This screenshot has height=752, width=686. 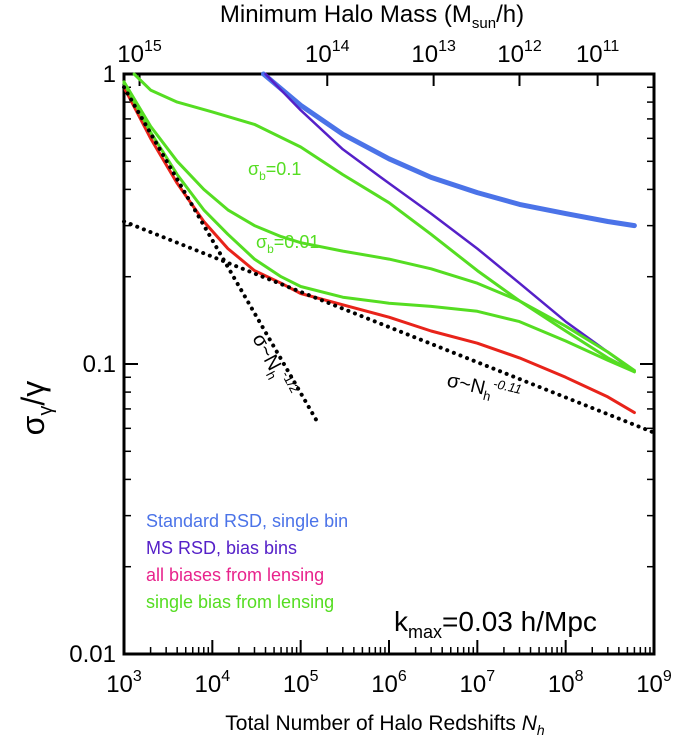 What do you see at coordinates (36, 408) in the screenshot?
I see `y-axis-label: σγ/γ` at bounding box center [36, 408].